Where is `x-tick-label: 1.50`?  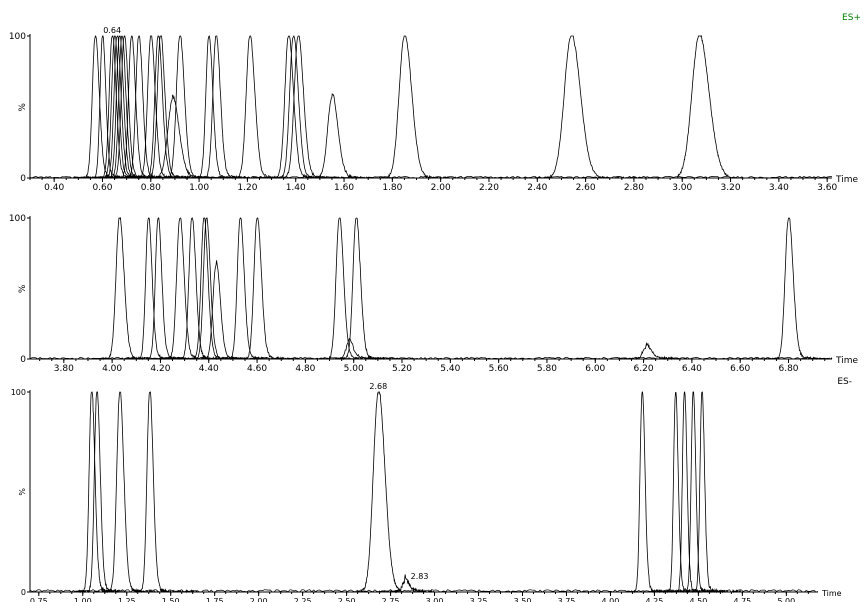 x-tick-label: 1.50 is located at coordinates (171, 599).